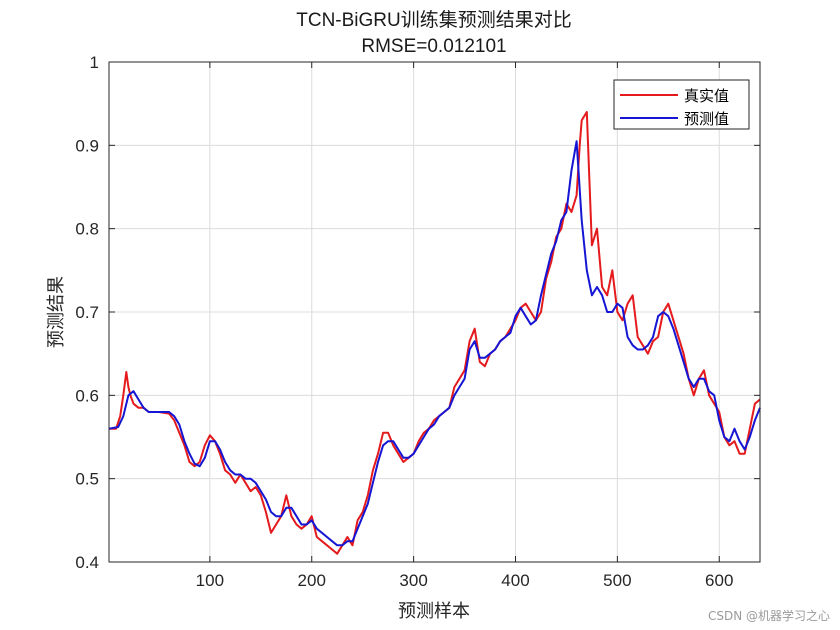 Image resolution: width=840 pixels, height=630 pixels. What do you see at coordinates (433, 46) in the screenshot?
I see `chart-subtitle: RMSE=0.012101` at bounding box center [433, 46].